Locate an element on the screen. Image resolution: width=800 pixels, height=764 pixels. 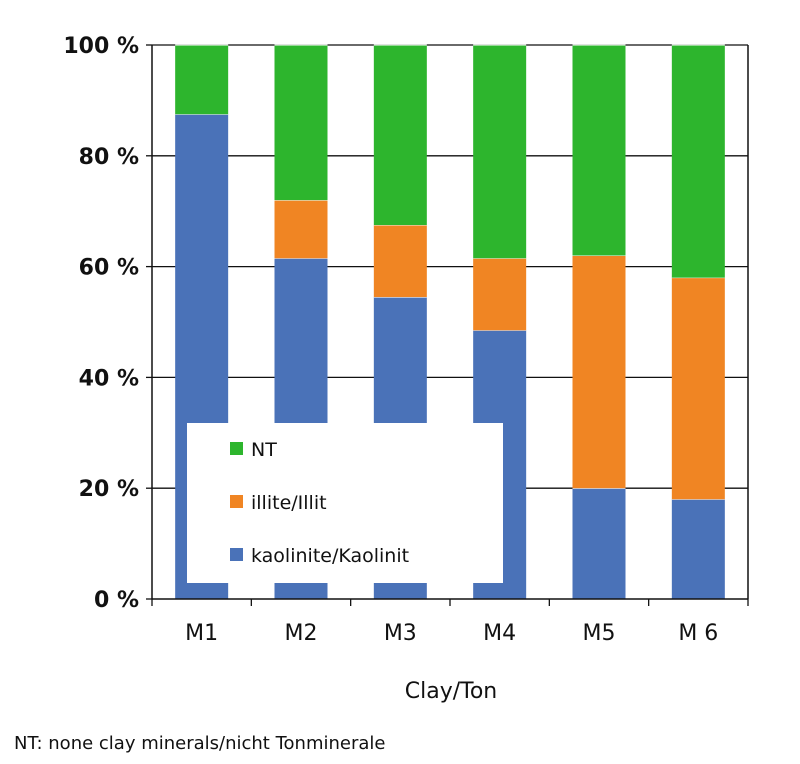
x-tick-label: M 6 is located at coordinates (698, 633).